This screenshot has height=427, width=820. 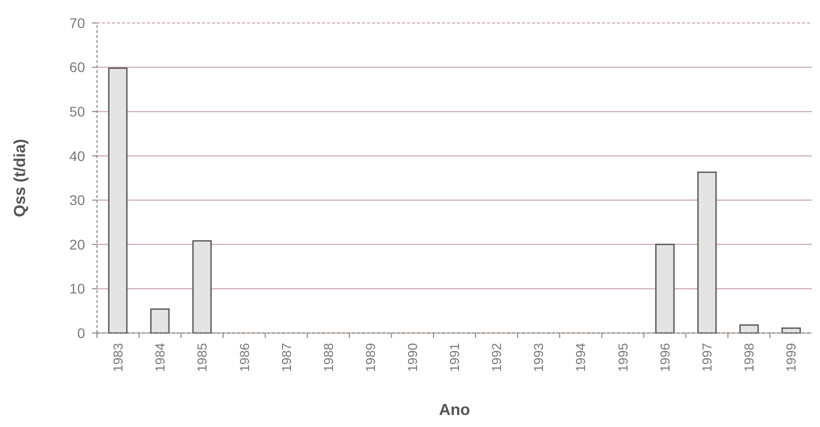 I want to click on x-axis-title: Ano, so click(x=454, y=410).